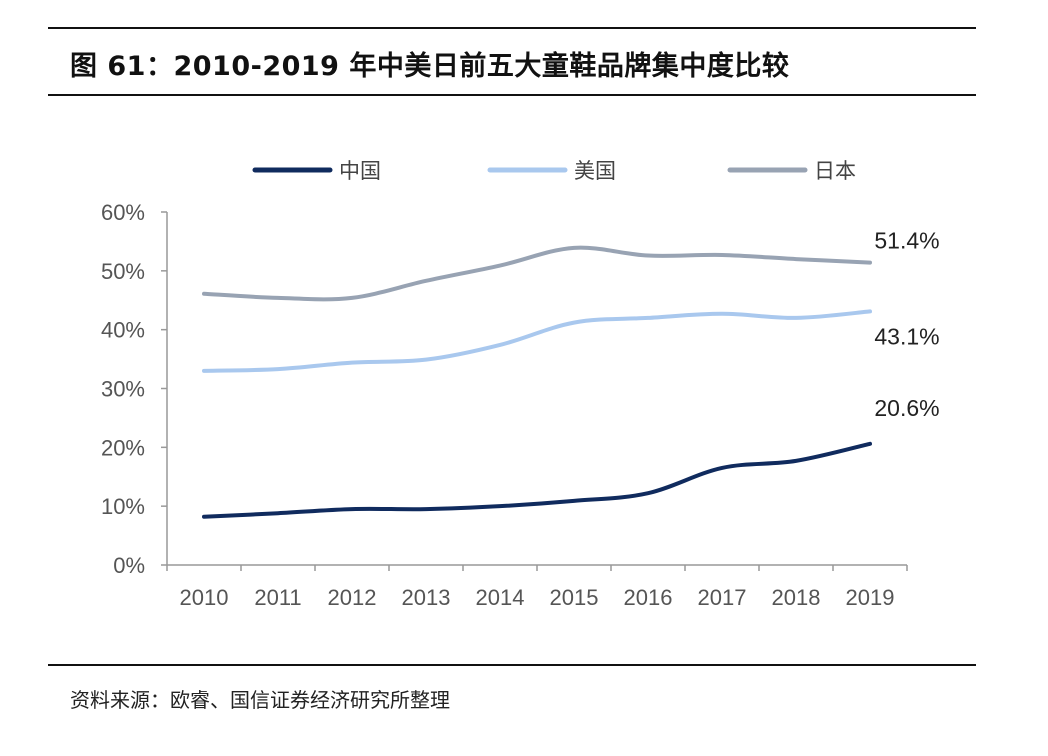 This screenshot has width=1048, height=756. I want to click on legend-label: 中国, so click(360, 171).